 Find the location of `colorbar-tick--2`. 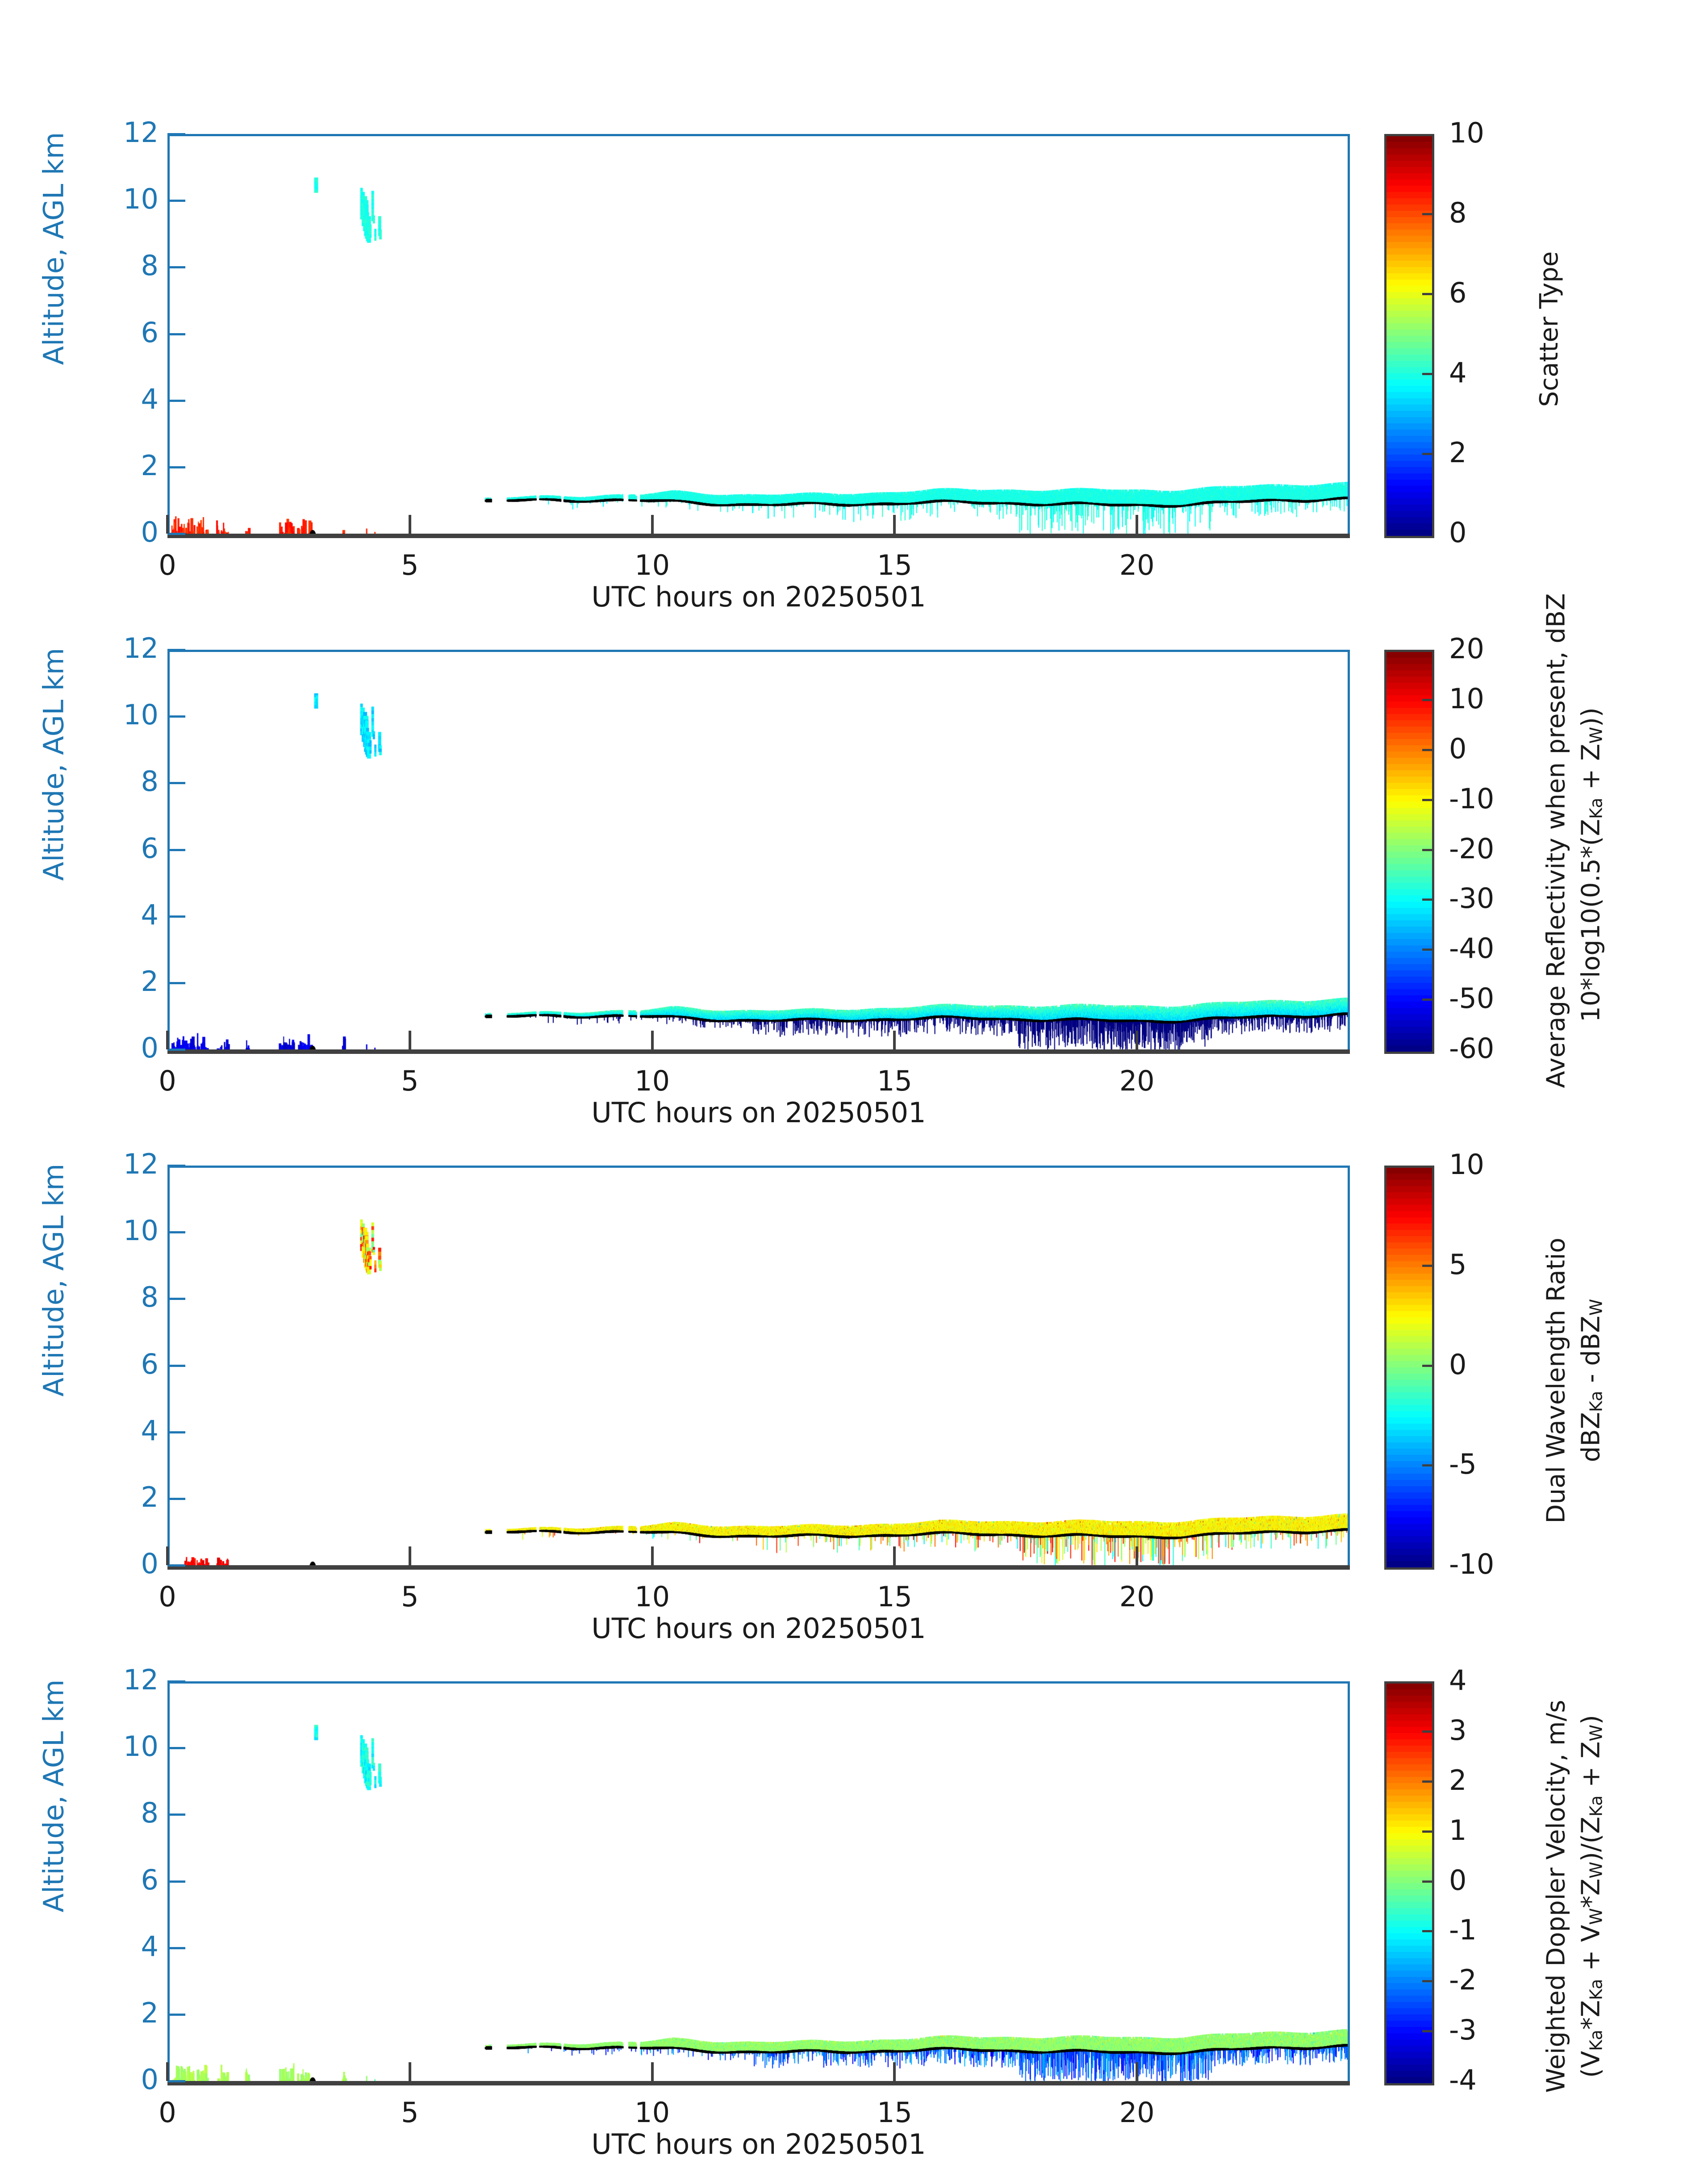

colorbar-tick--2 is located at coordinates (1427, 1981).